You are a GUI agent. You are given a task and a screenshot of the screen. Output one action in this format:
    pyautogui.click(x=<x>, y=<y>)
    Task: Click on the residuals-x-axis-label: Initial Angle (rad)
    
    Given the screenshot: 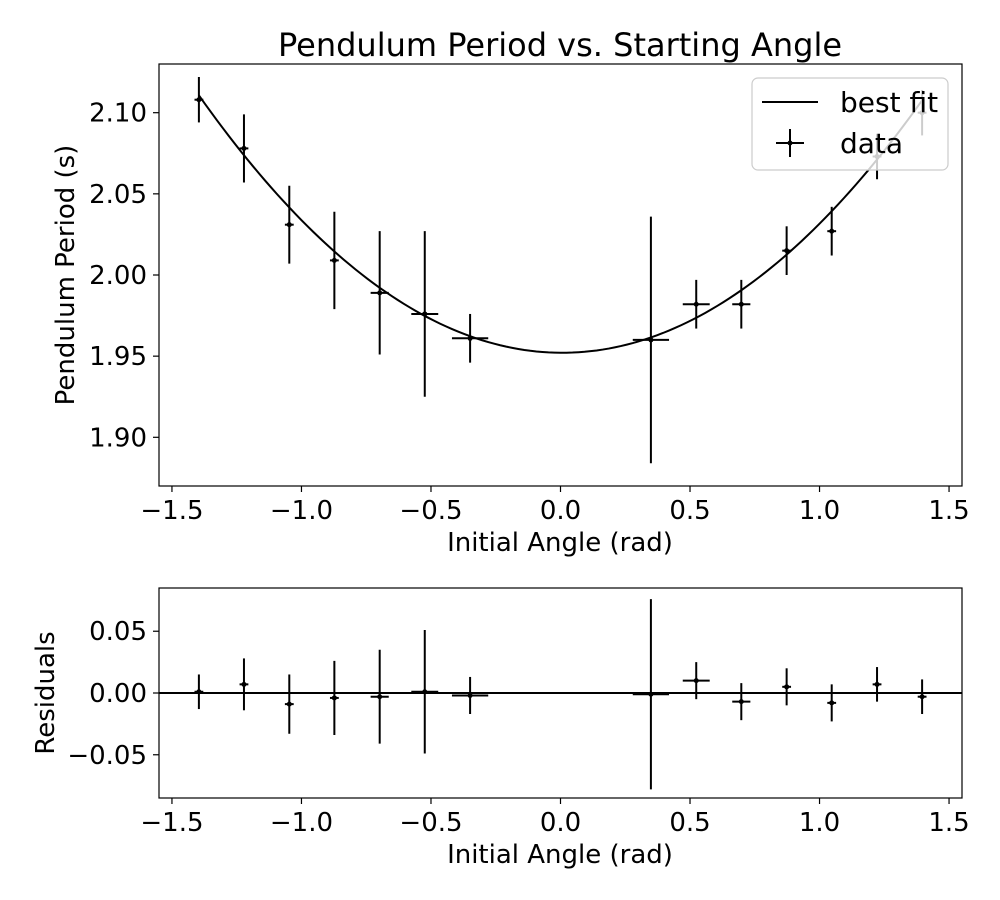 What is the action you would take?
    pyautogui.click(x=560, y=855)
    